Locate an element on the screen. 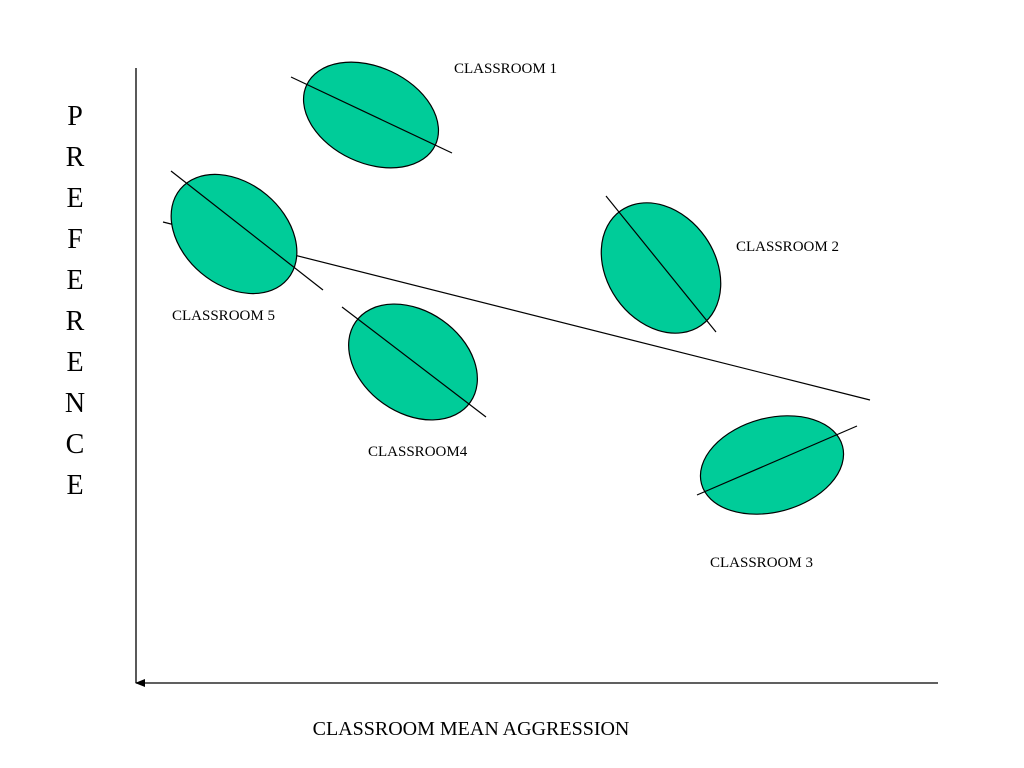 Image resolution: width=1024 pixels, height=768 pixels. classroom-label: CLASSROOM 2 is located at coordinates (787, 247).